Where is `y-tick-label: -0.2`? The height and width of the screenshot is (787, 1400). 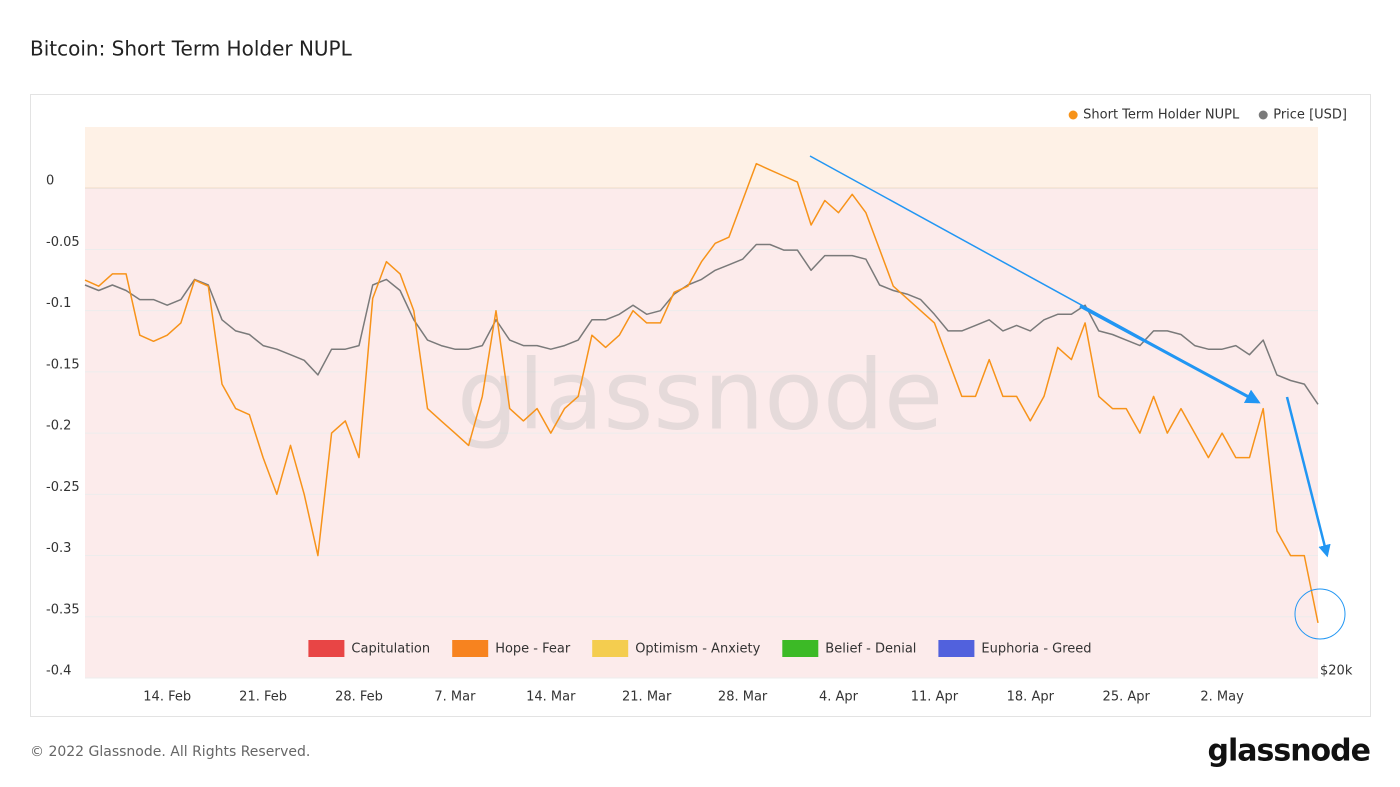
y-tick-label: -0.2 is located at coordinates (58, 426).